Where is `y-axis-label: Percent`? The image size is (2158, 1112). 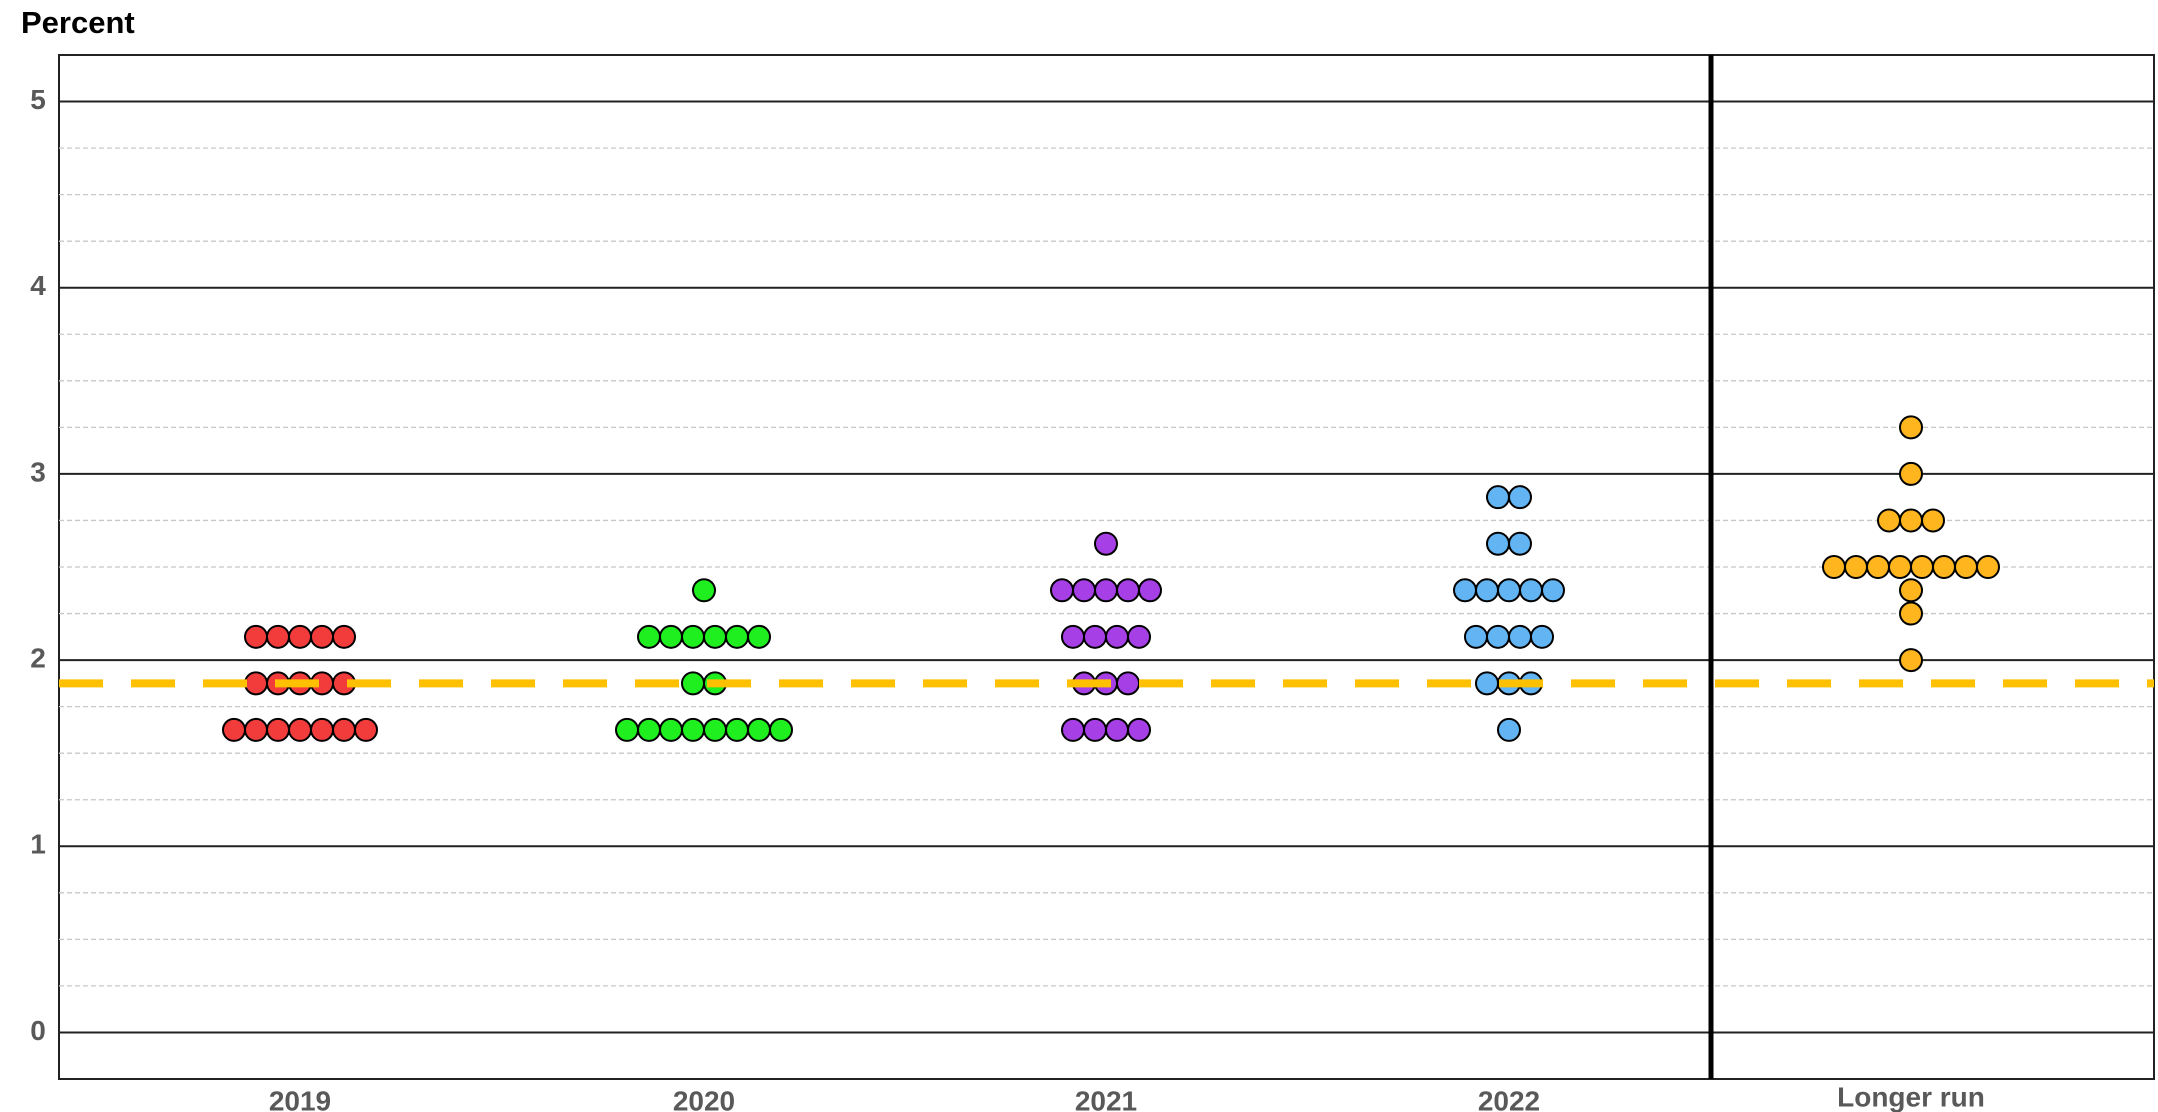 y-axis-label: Percent is located at coordinates (78, 22).